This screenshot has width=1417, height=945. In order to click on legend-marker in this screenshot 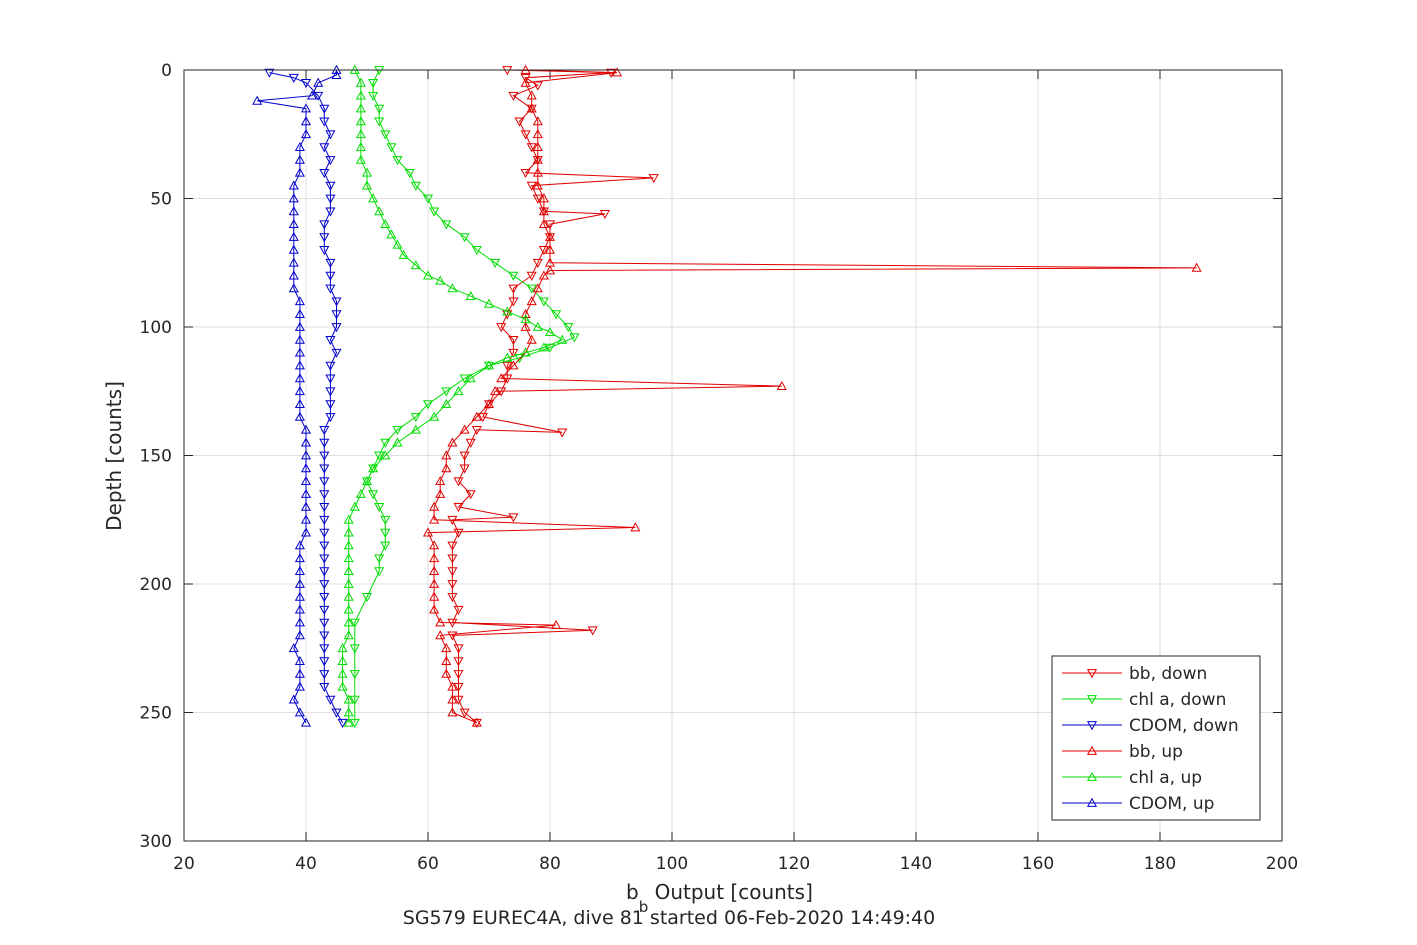, I will do `click(1092, 750)`.